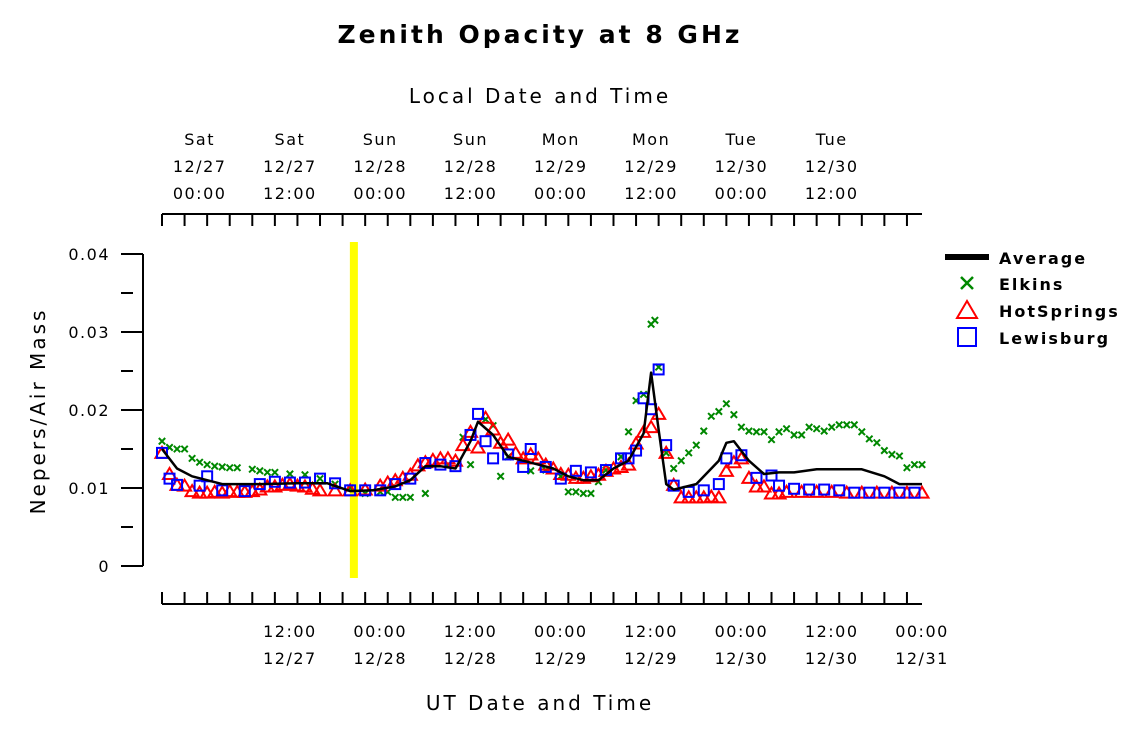 This screenshot has width=1125, height=731. Describe the element at coordinates (1059, 311) in the screenshot. I see `legend-label-hotsprings: HotSprings` at that location.